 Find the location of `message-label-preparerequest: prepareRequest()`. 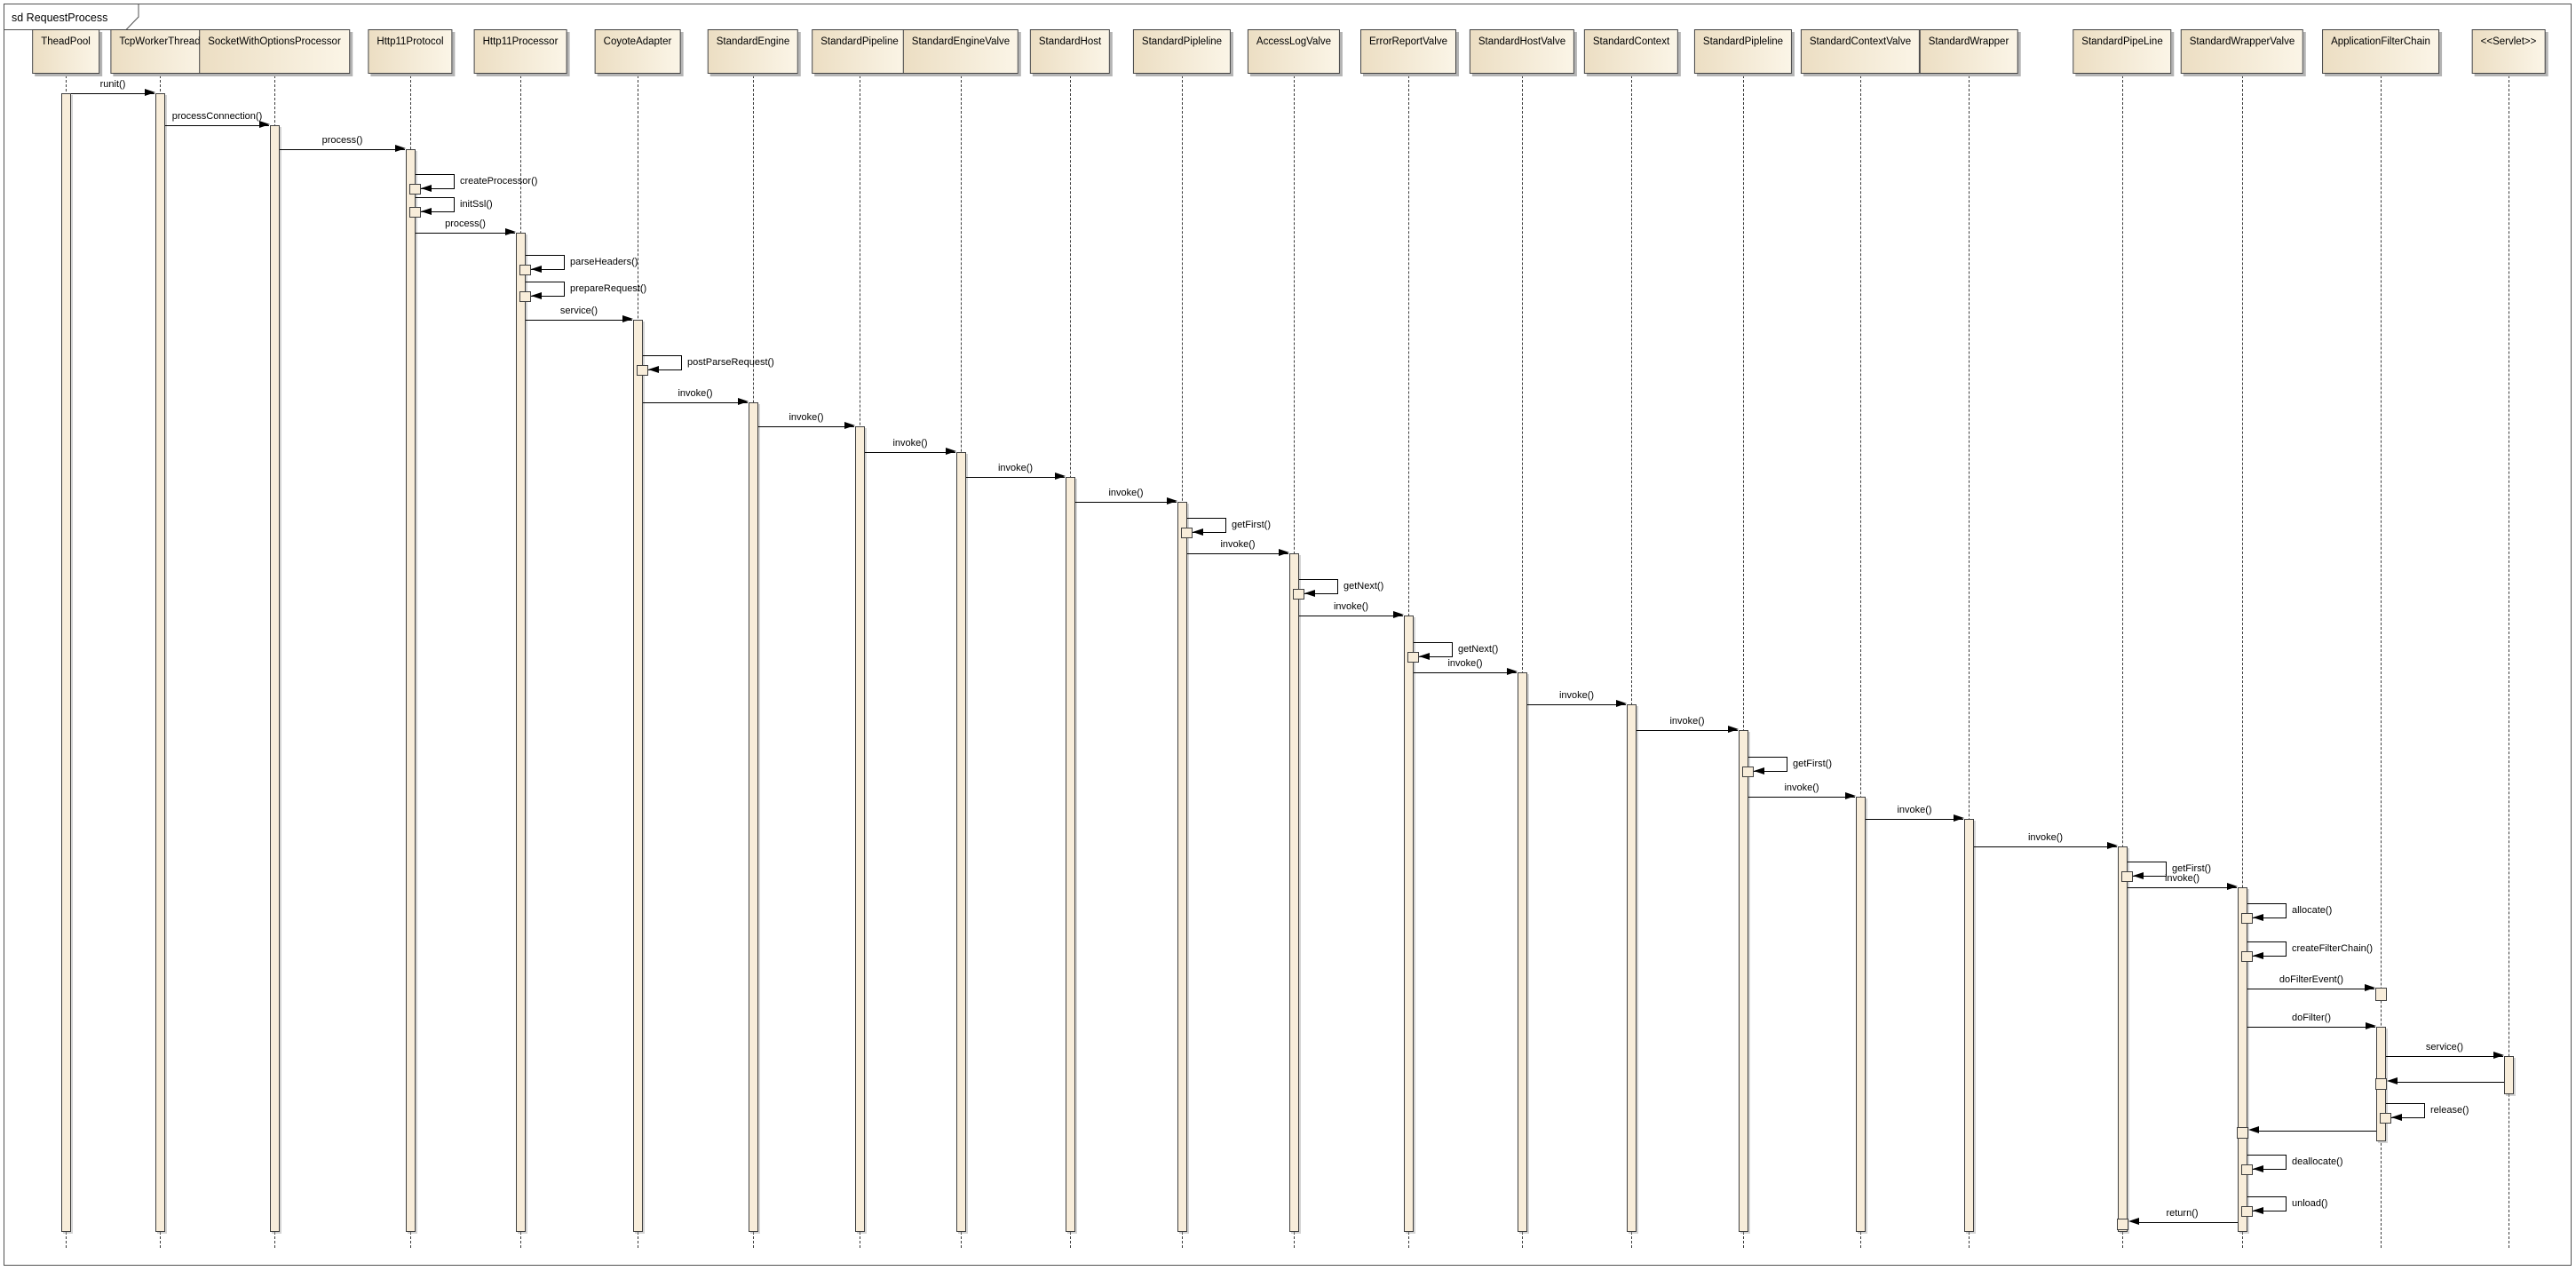

message-label-preparerequest: prepareRequest() is located at coordinates (609, 289).